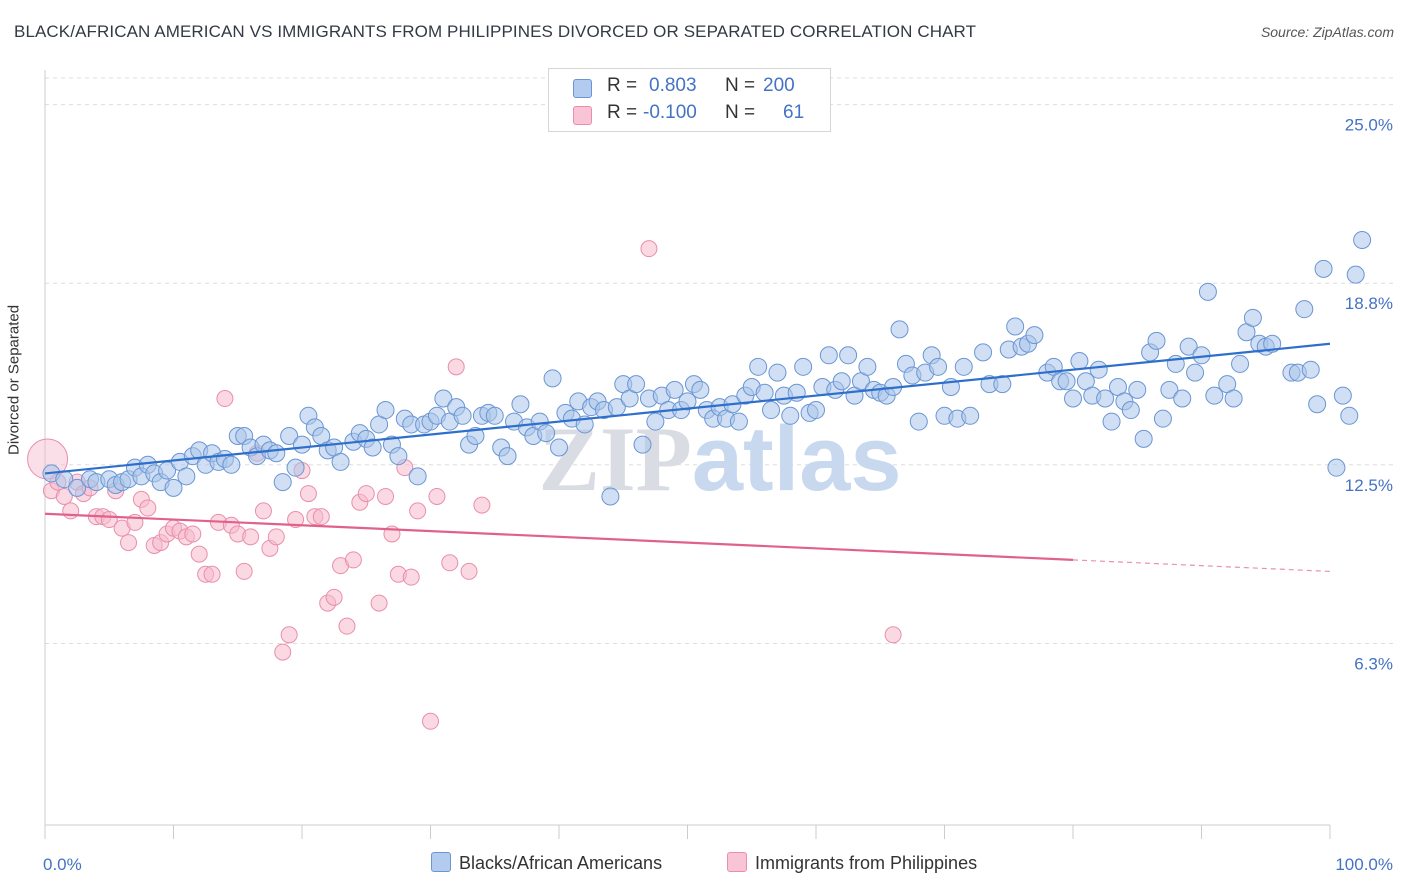 The height and width of the screenshot is (892, 1406). What do you see at coordinates (14, 379) in the screenshot?
I see `y-axis-label: Divorced or Separated` at bounding box center [14, 379].